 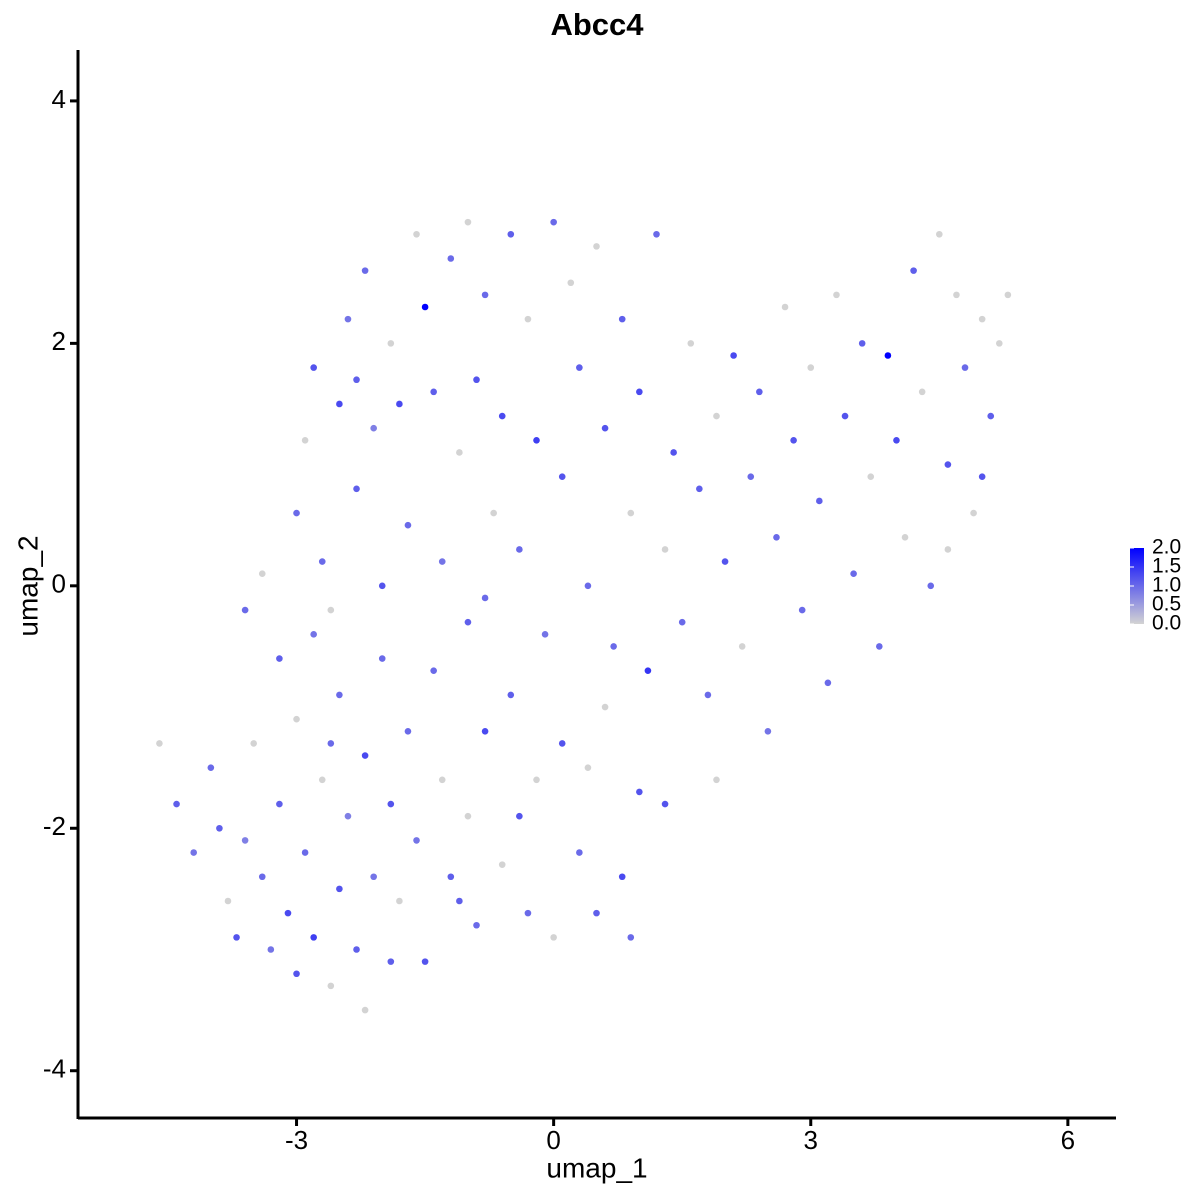 I want to click on colorbar-tick-label: 1.5, so click(x=1166, y=566).